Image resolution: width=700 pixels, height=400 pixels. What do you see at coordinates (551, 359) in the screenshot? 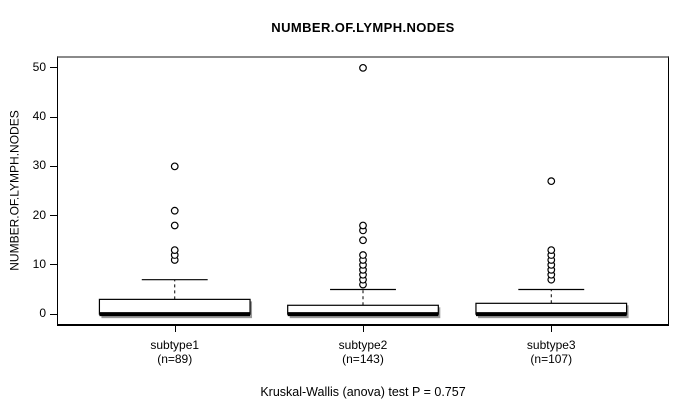
I see `category-count-label: (n=107)` at bounding box center [551, 359].